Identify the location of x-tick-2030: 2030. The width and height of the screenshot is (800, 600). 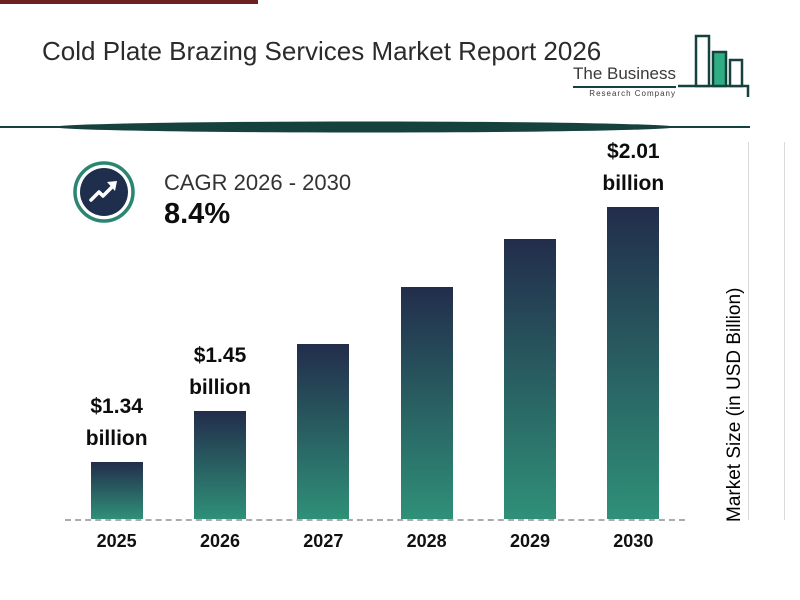
(633, 541).